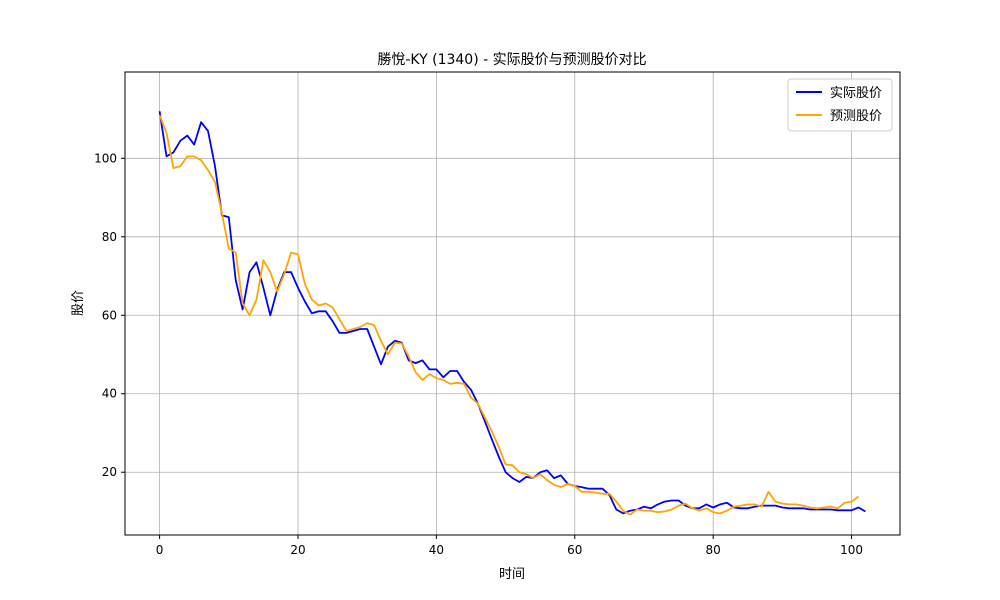 Image resolution: width=1000 pixels, height=600 pixels. What do you see at coordinates (512, 574) in the screenshot?
I see `x-axis-label: 时间` at bounding box center [512, 574].